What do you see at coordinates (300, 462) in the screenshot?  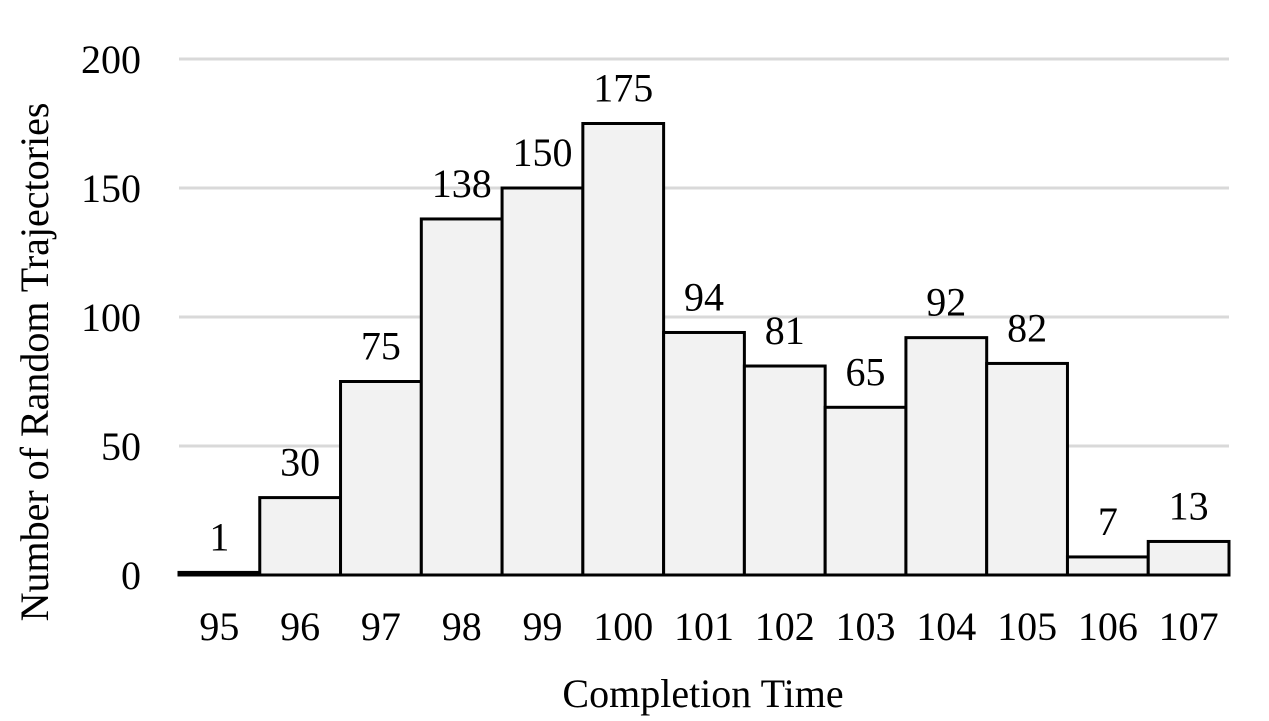 I see `bar-data-label: 30` at bounding box center [300, 462].